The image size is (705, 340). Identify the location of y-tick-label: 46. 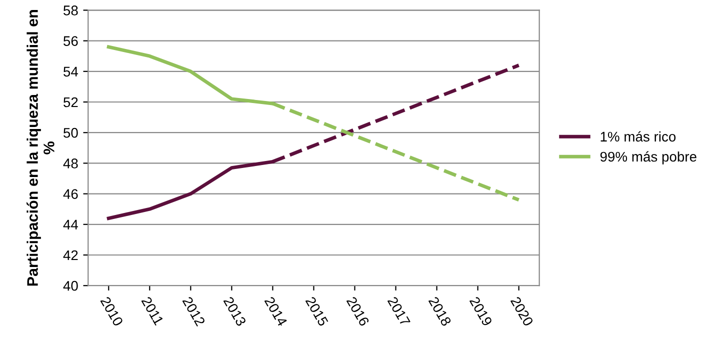
(70, 194).